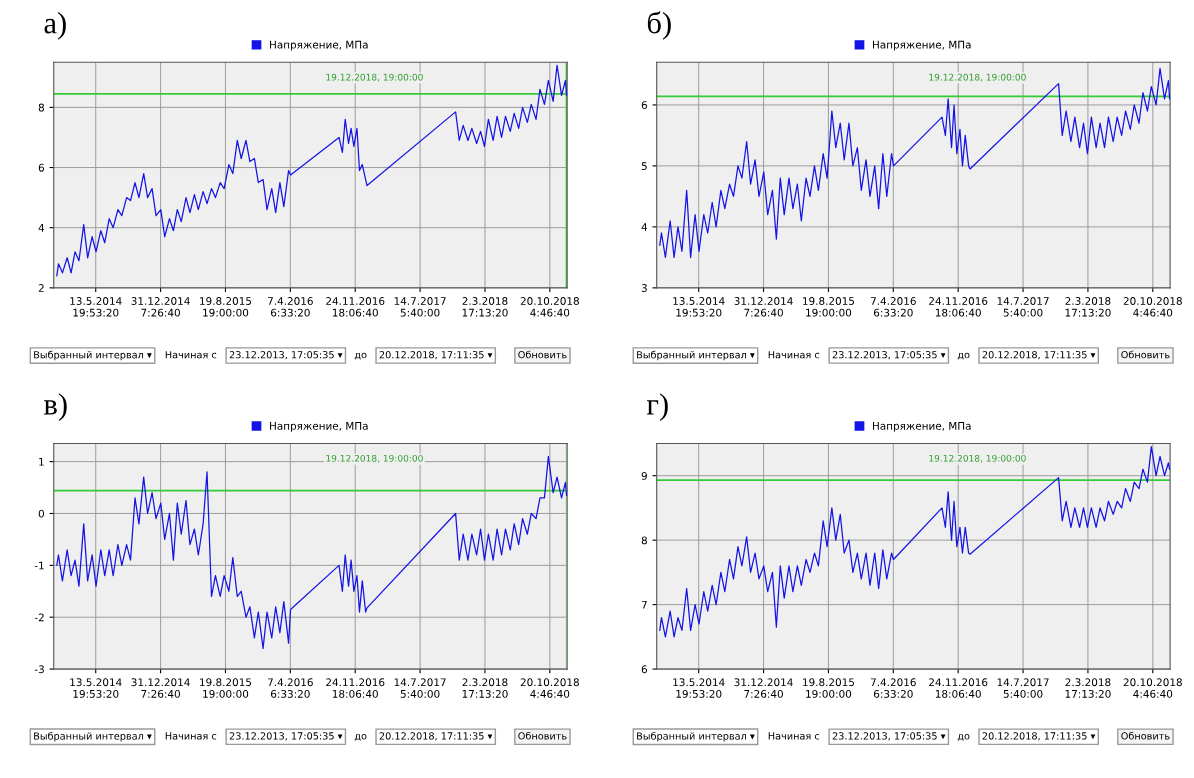  Describe the element at coordinates (41, 513) in the screenshot. I see `y-tick-label: 0` at that location.